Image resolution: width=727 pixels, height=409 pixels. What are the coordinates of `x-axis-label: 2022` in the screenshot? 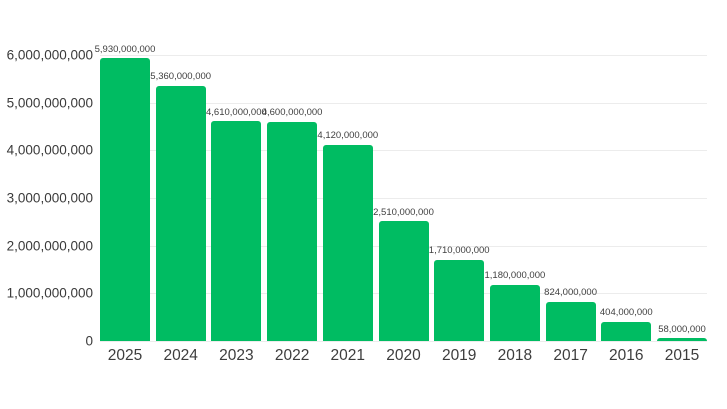 It's located at (292, 355).